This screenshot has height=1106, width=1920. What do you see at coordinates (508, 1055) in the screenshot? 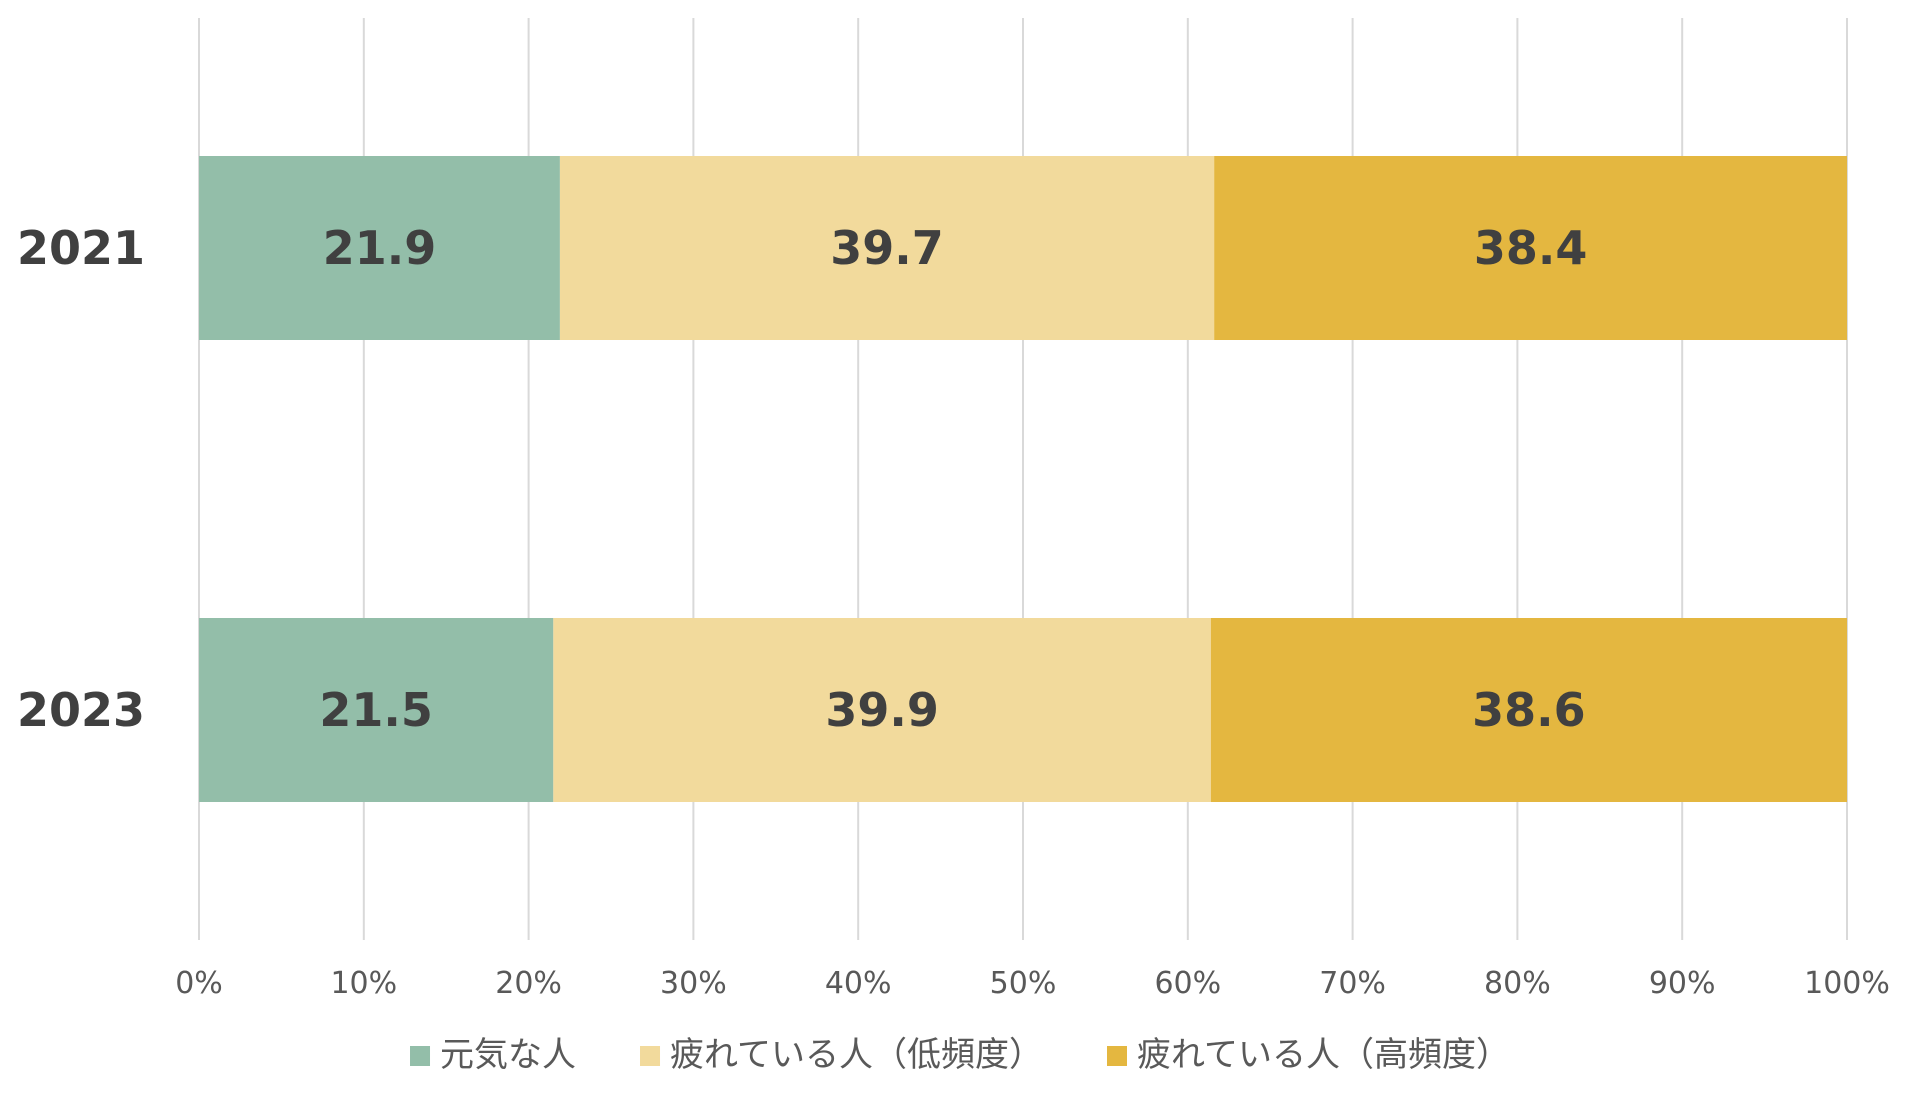
I see `legend-label-1: 元気な人` at bounding box center [508, 1055].